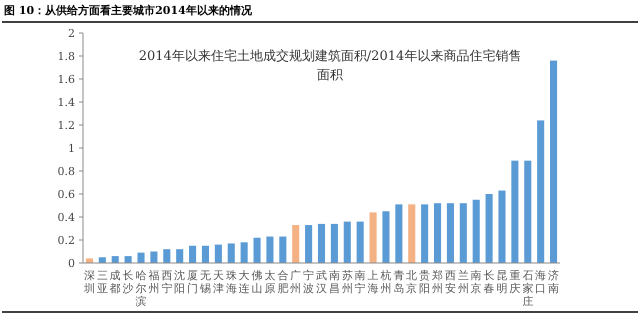  Describe the element at coordinates (204, 282) in the screenshot. I see `x-tick-label: 无锡` at that location.